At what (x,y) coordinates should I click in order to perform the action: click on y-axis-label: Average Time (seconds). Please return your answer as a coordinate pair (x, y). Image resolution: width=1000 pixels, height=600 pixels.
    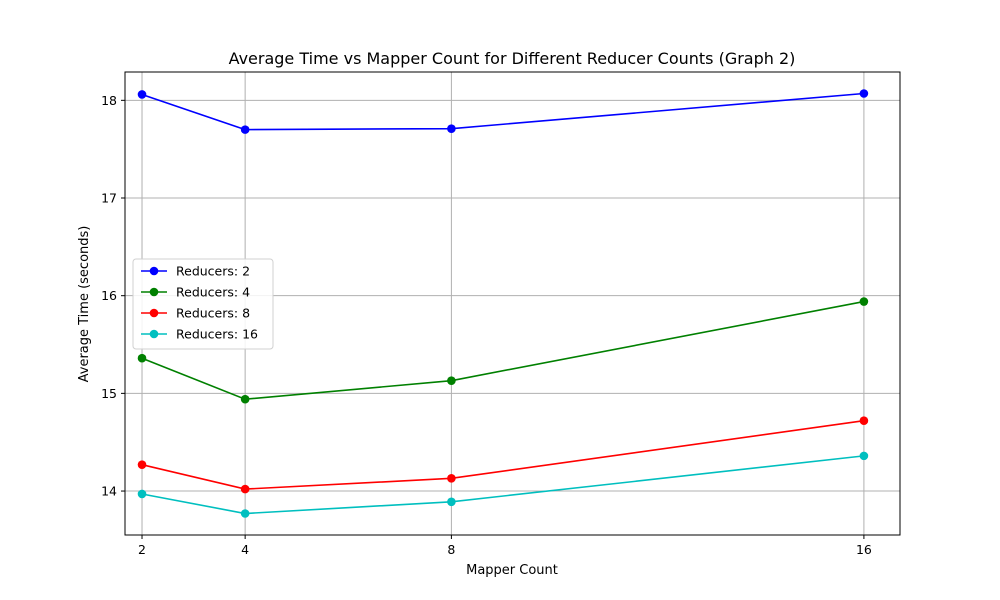
    Looking at the image, I should click on (84, 304).